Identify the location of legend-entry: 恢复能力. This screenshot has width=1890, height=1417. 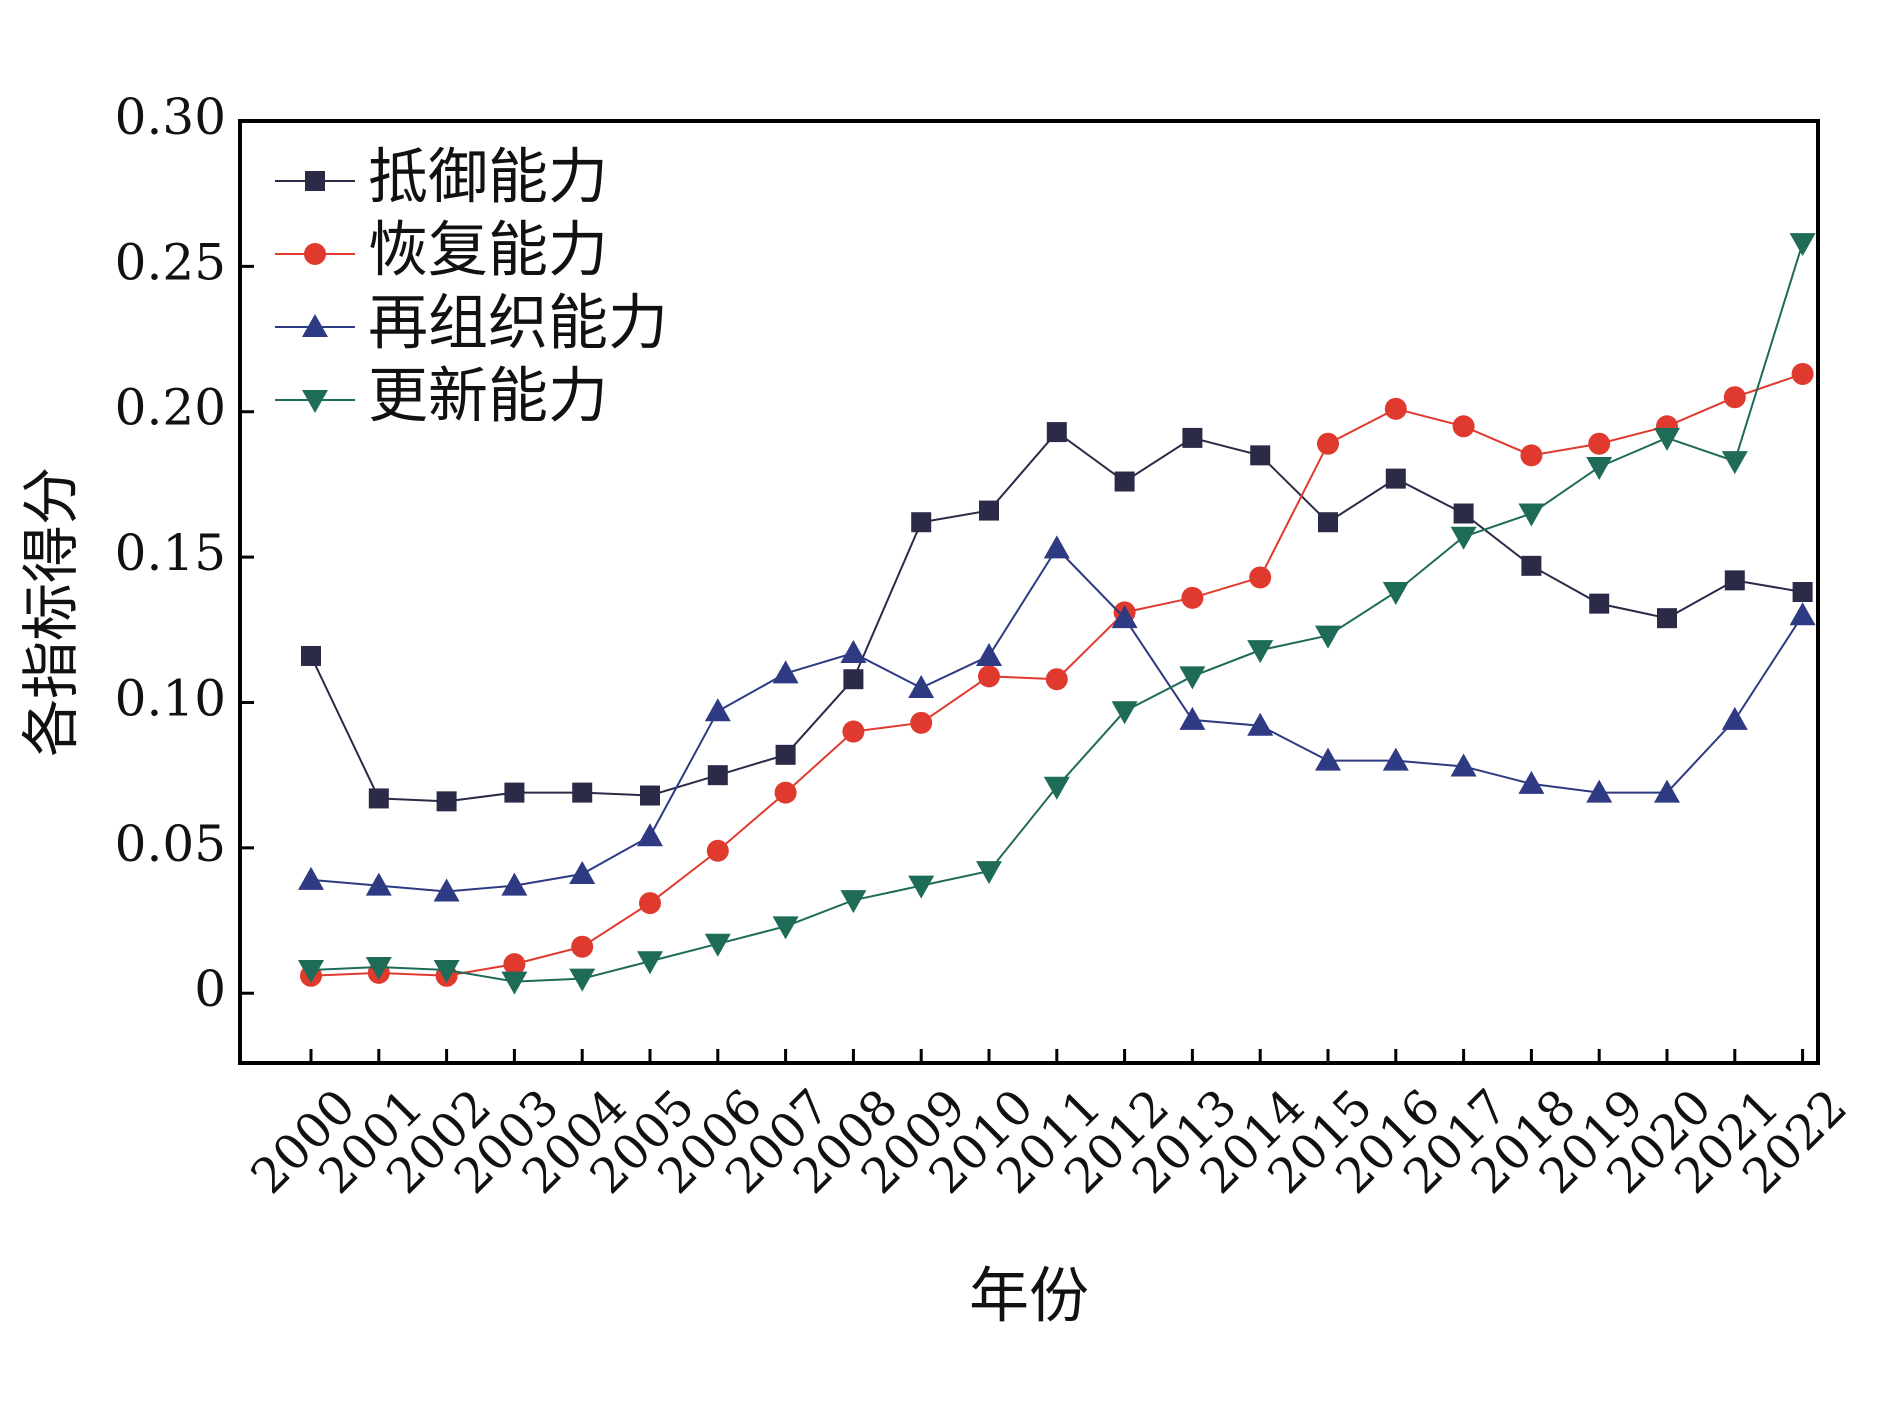
(441, 251).